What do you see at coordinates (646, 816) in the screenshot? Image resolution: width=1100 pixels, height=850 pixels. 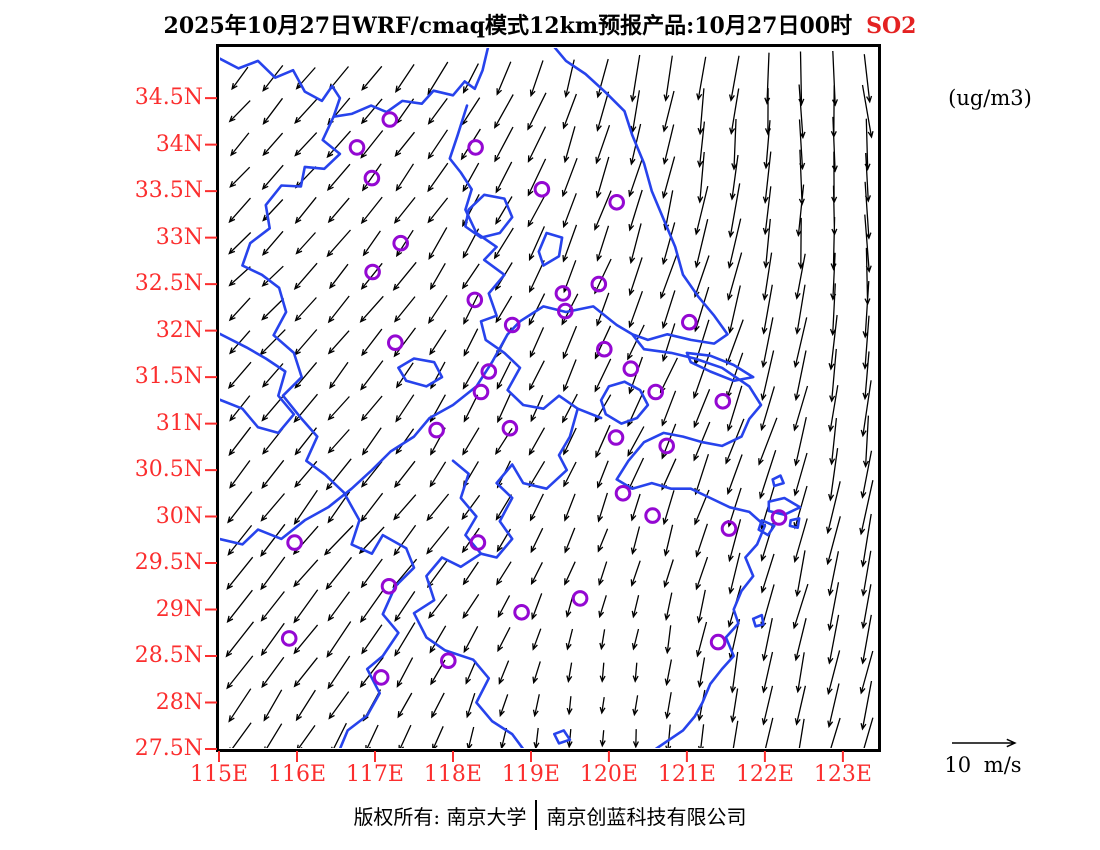 I see `footer-company-text: 南京创蓝科技有限公司` at bounding box center [646, 816].